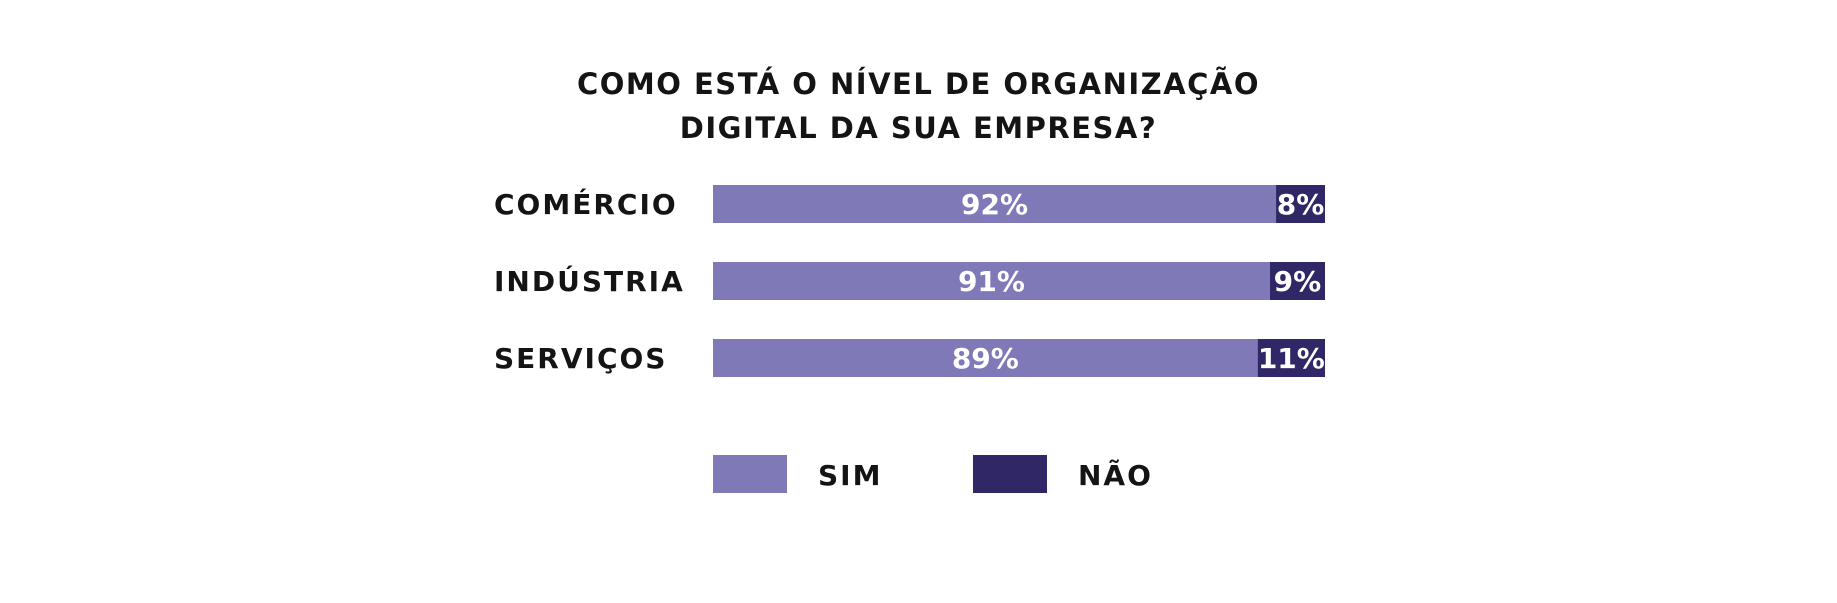  I want to click on value-label: 89%, so click(985, 358).